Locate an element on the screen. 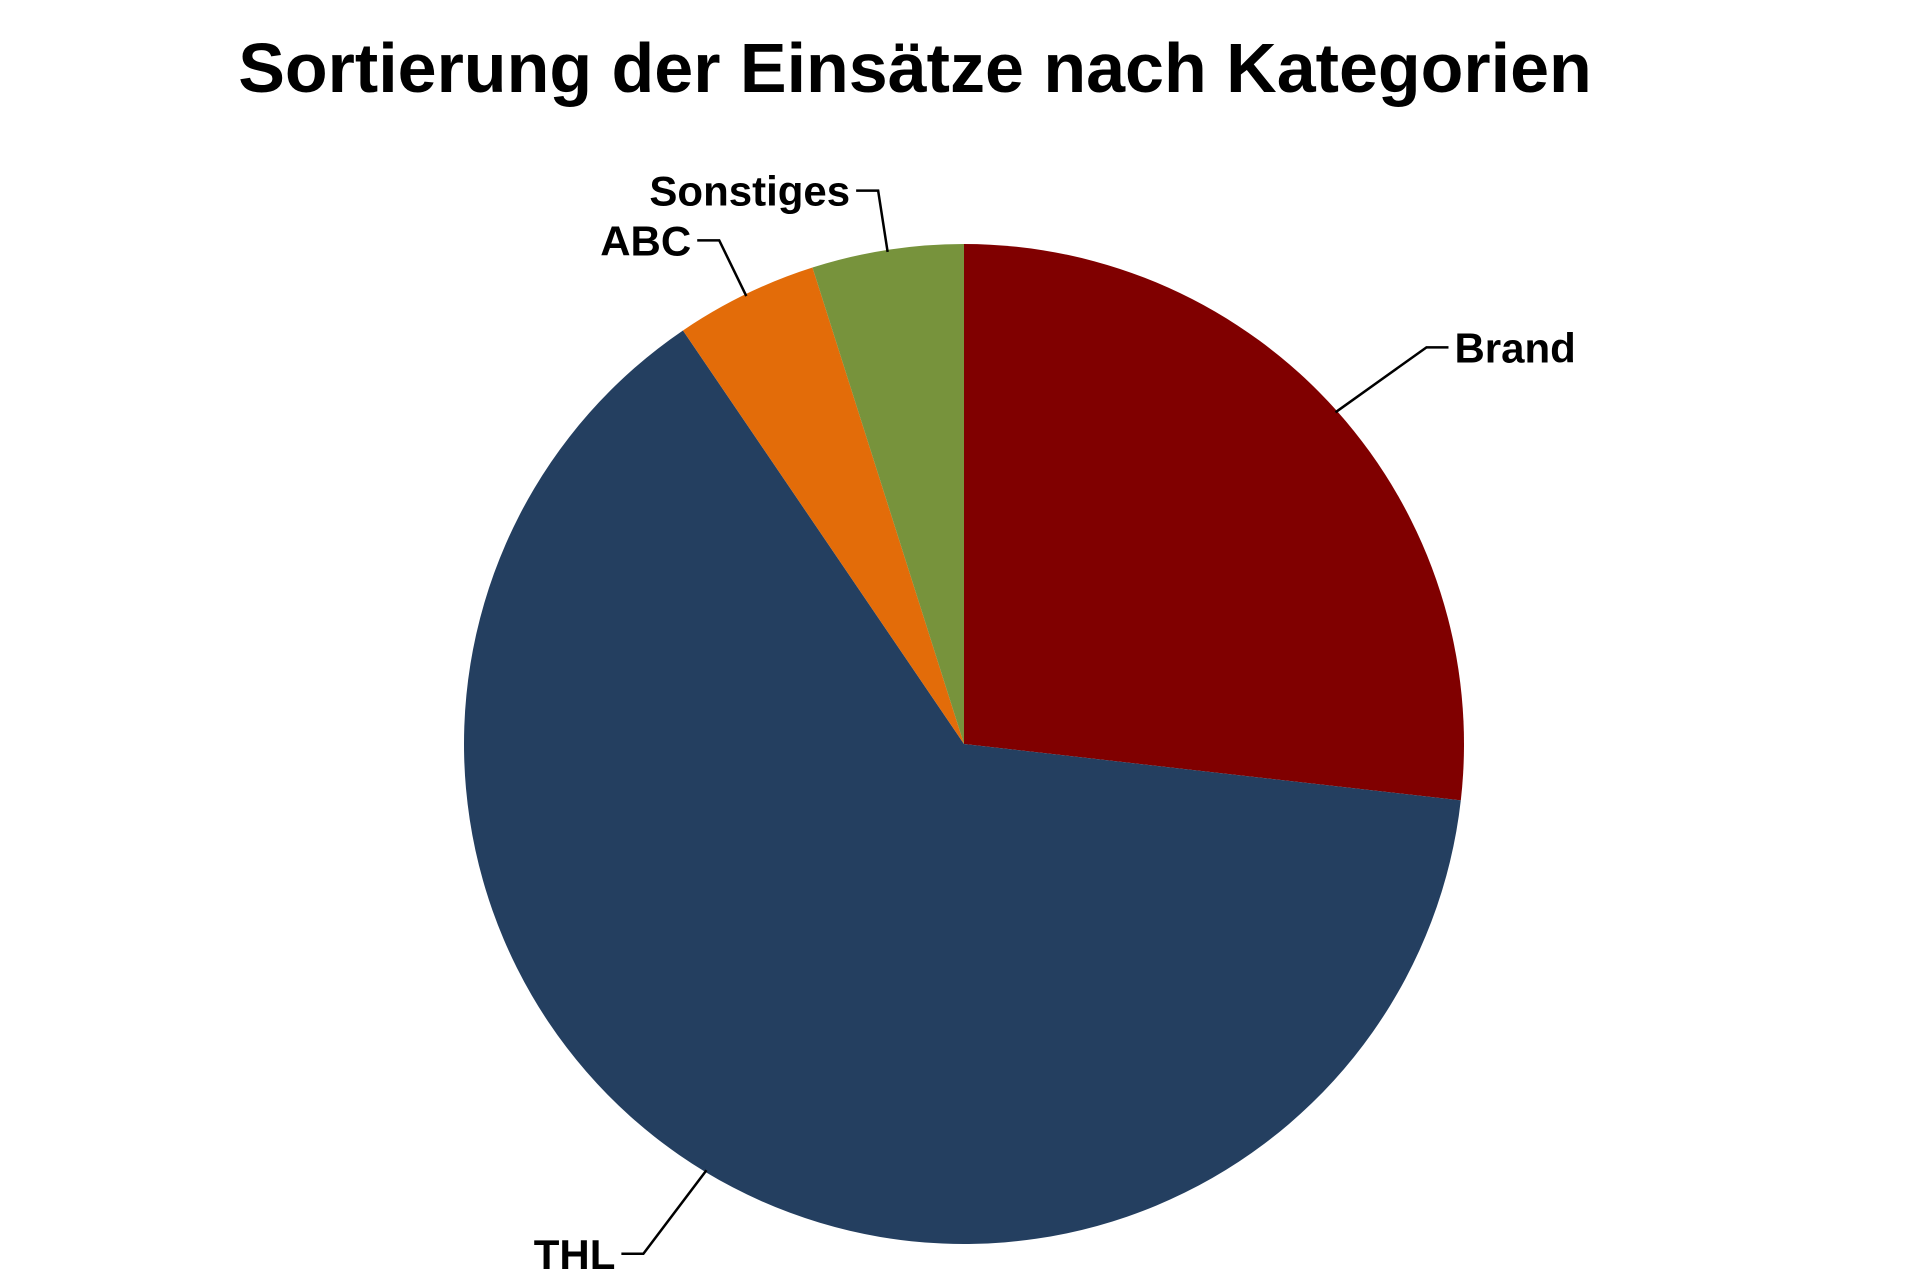  slice-label-thl: THL is located at coordinates (575, 1254).